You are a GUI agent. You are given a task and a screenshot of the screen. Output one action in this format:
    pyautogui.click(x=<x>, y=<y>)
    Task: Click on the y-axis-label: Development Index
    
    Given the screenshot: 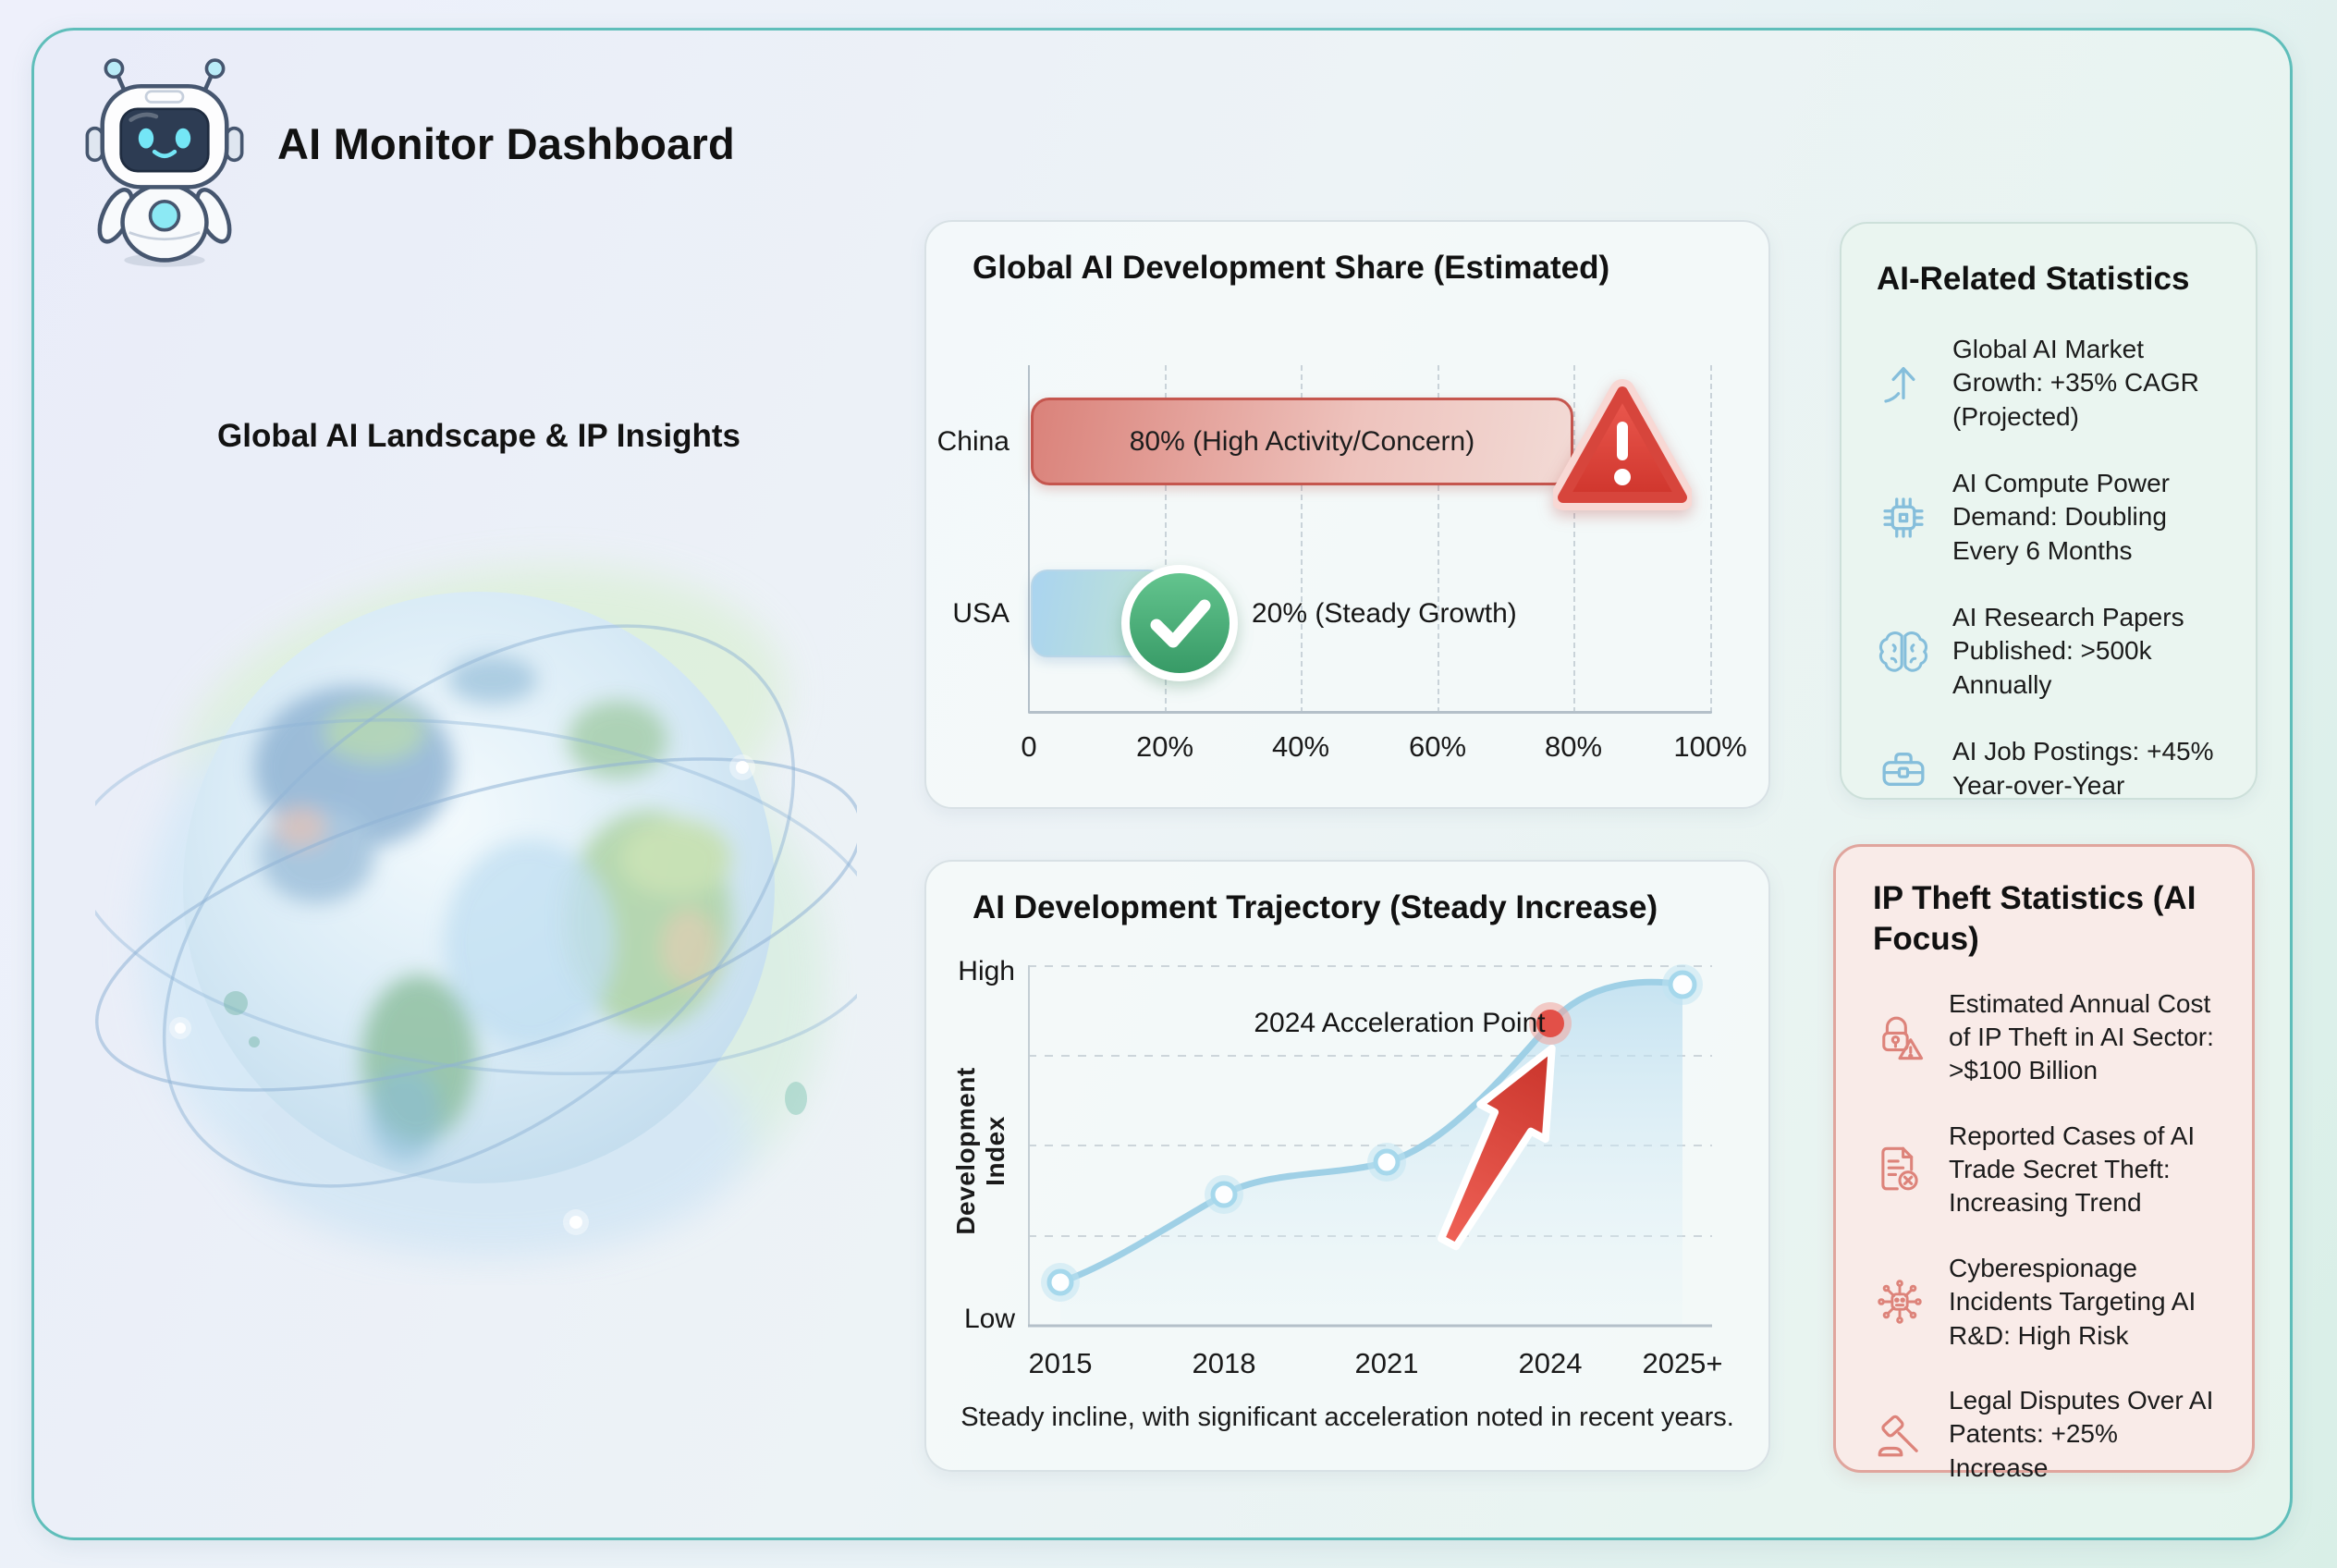 What is the action you would take?
    pyautogui.click(x=980, y=1151)
    